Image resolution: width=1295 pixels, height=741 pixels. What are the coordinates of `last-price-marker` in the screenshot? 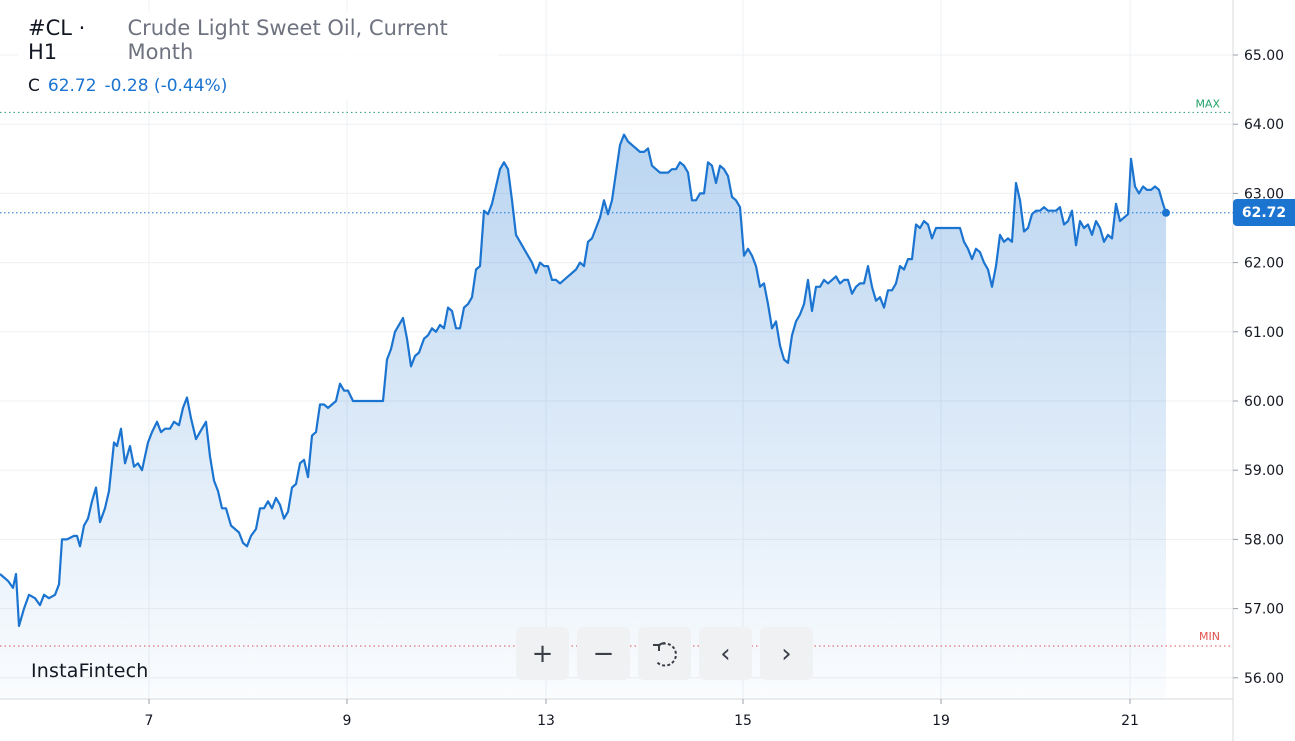 It's located at (1166, 212).